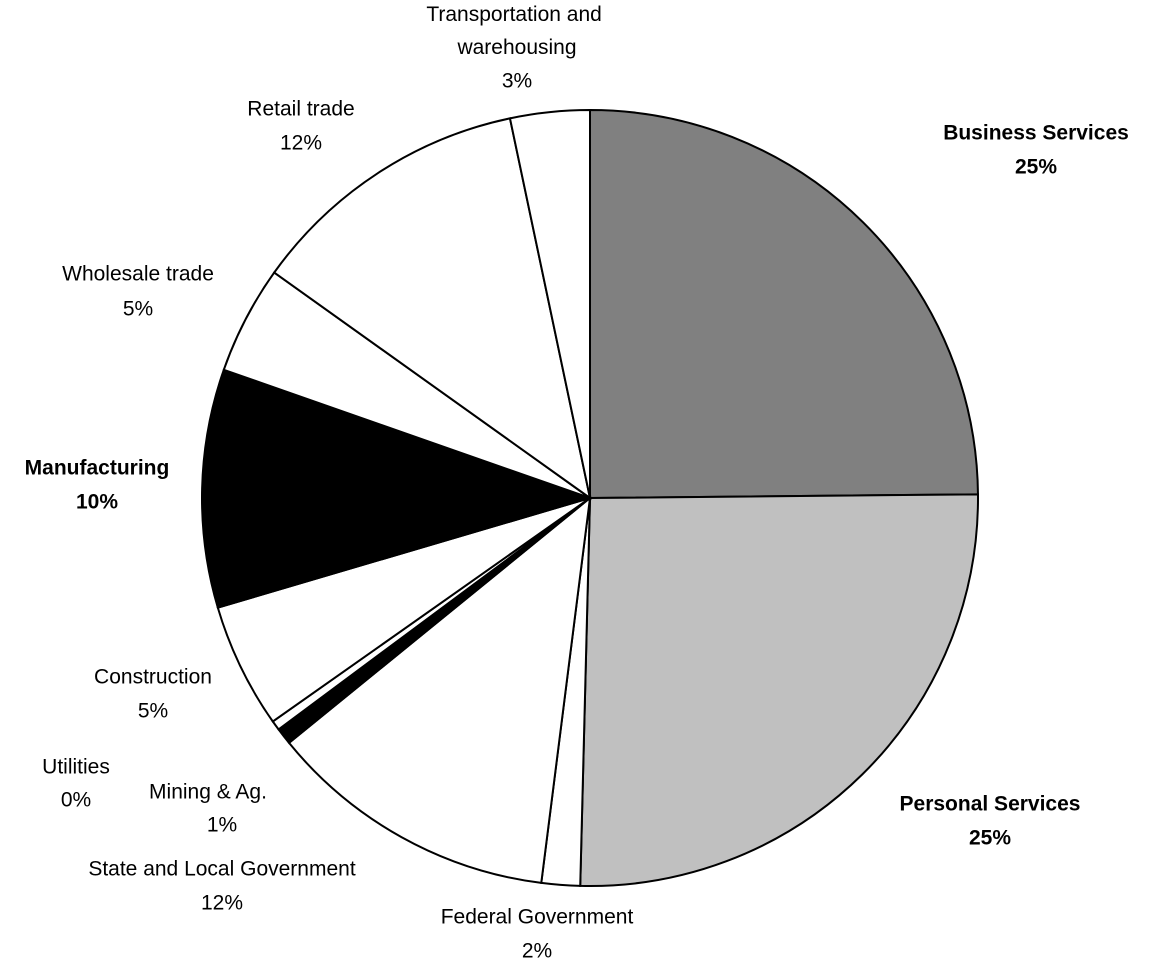  I want to click on slice-label-line: warehousing, so click(516, 47).